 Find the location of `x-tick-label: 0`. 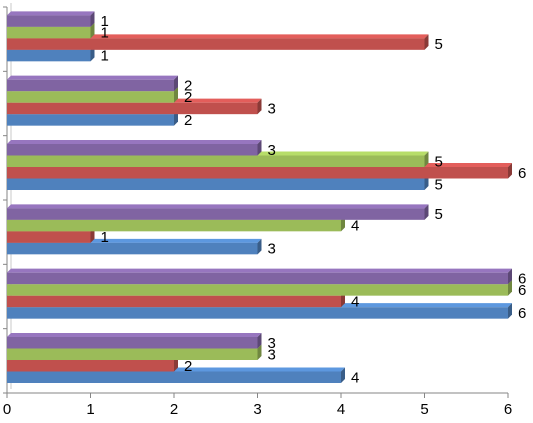

x-tick-label: 0 is located at coordinates (7, 409).